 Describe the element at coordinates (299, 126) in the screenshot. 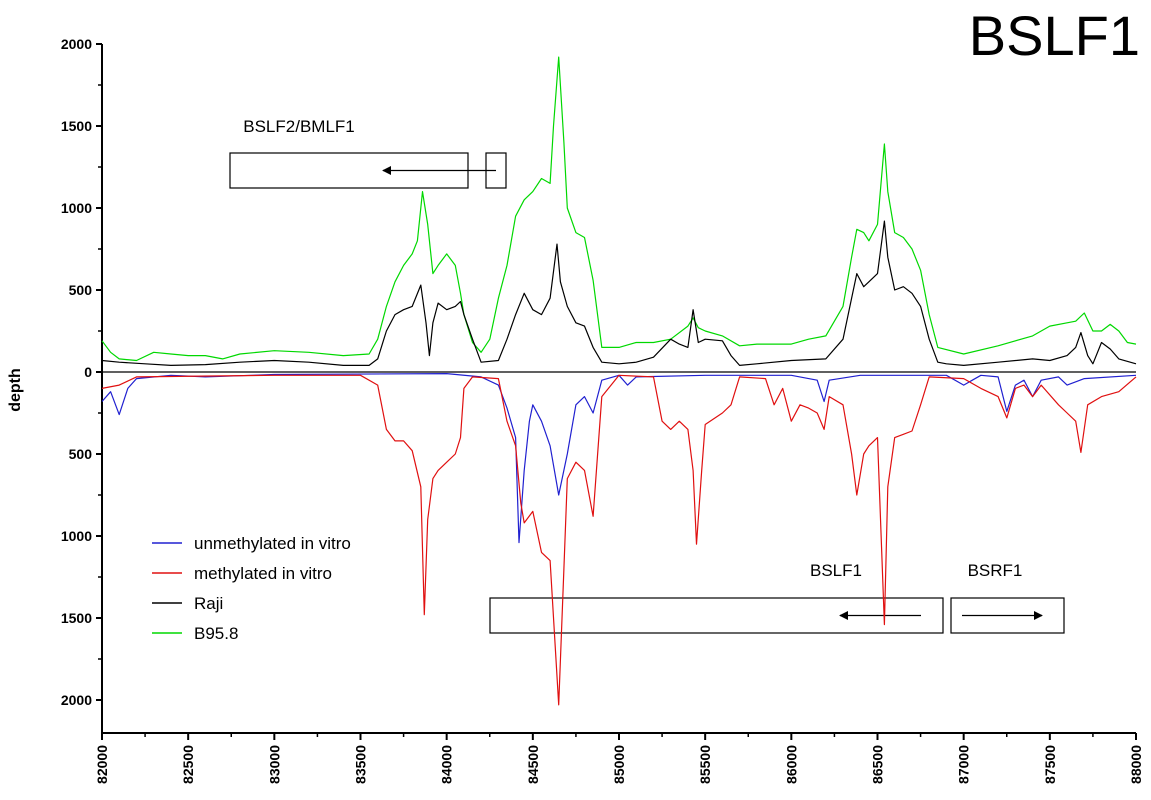

I see `gene-label: BSLF2/BMLF1` at that location.